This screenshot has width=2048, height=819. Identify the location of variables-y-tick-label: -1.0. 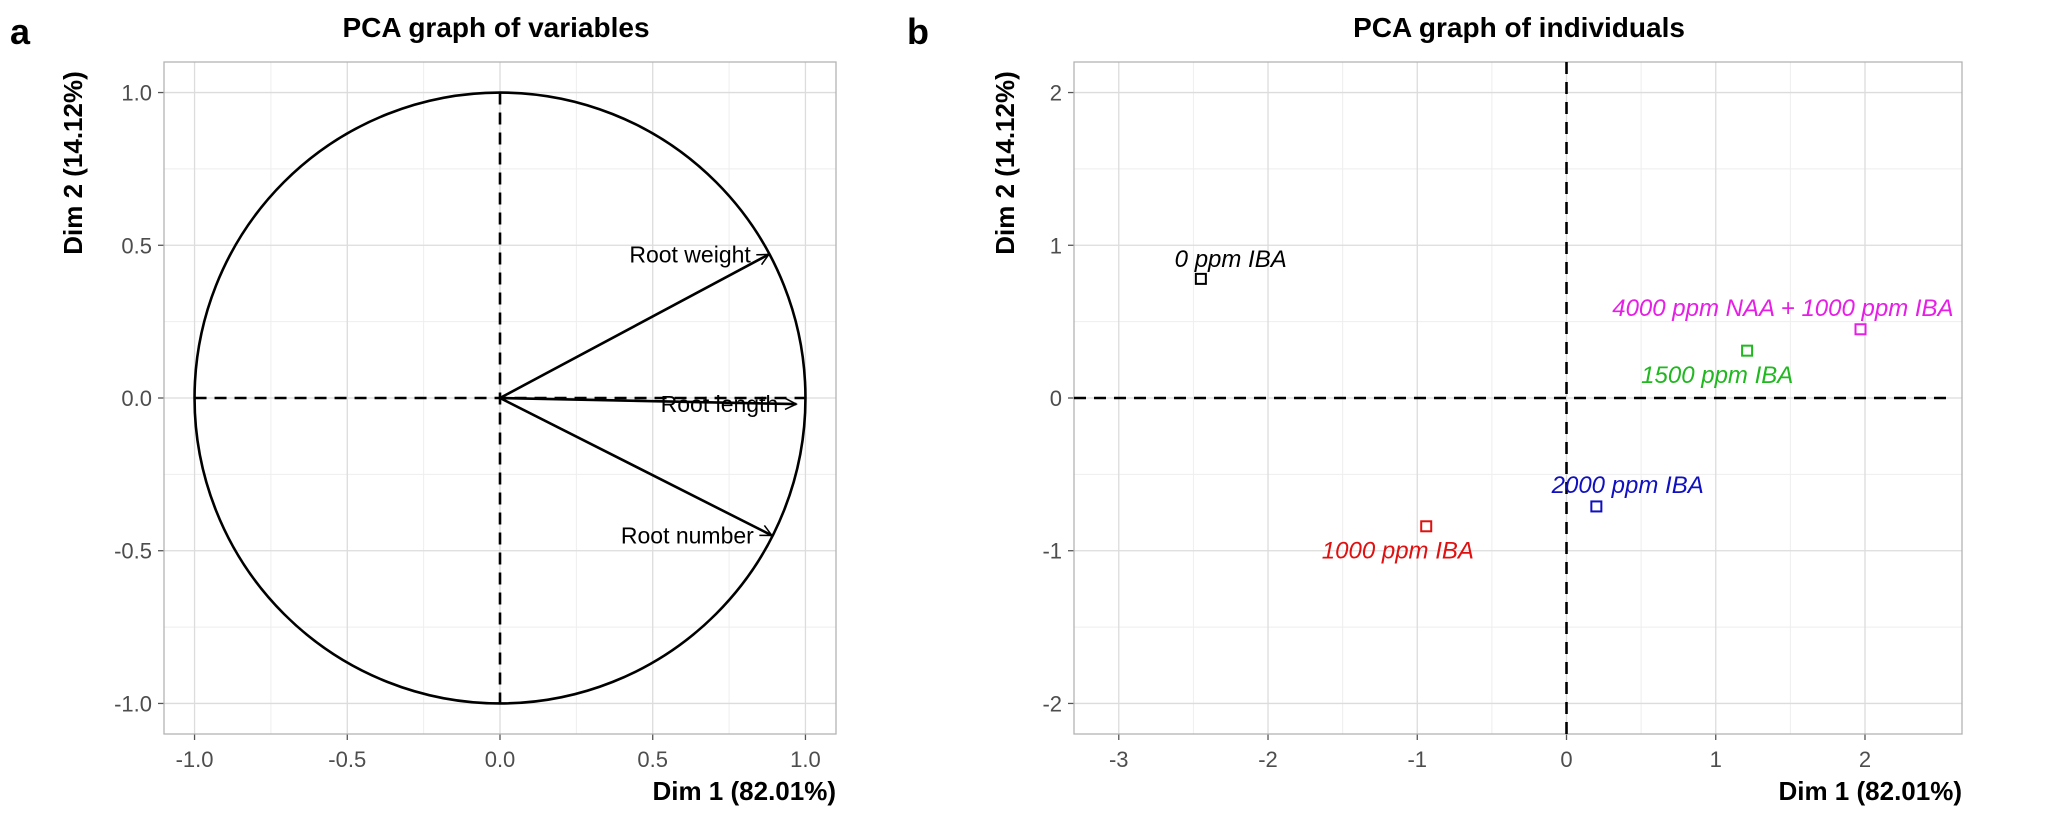
(133, 703).